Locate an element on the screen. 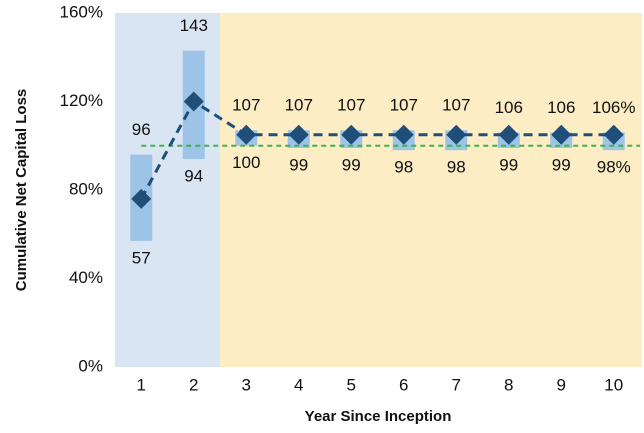  x-tick-label: 7 is located at coordinates (456, 384).